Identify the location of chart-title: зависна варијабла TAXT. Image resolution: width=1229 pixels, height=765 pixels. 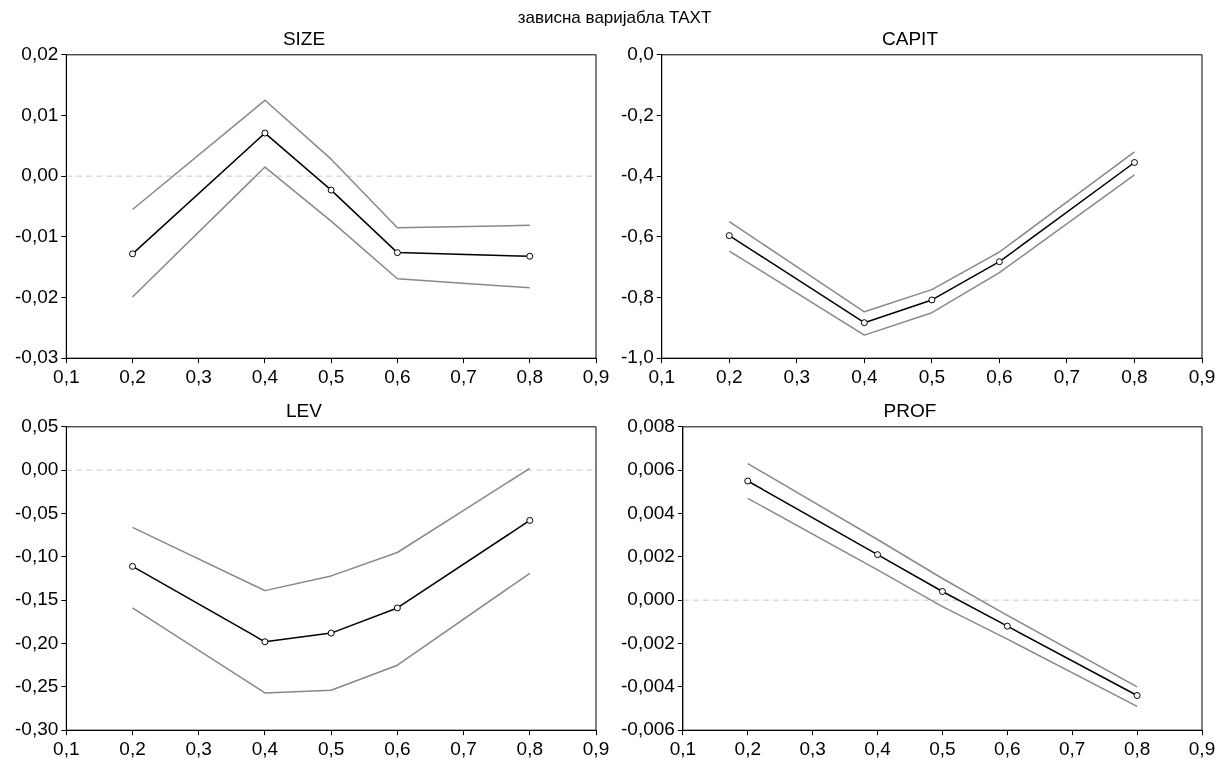
(614, 18).